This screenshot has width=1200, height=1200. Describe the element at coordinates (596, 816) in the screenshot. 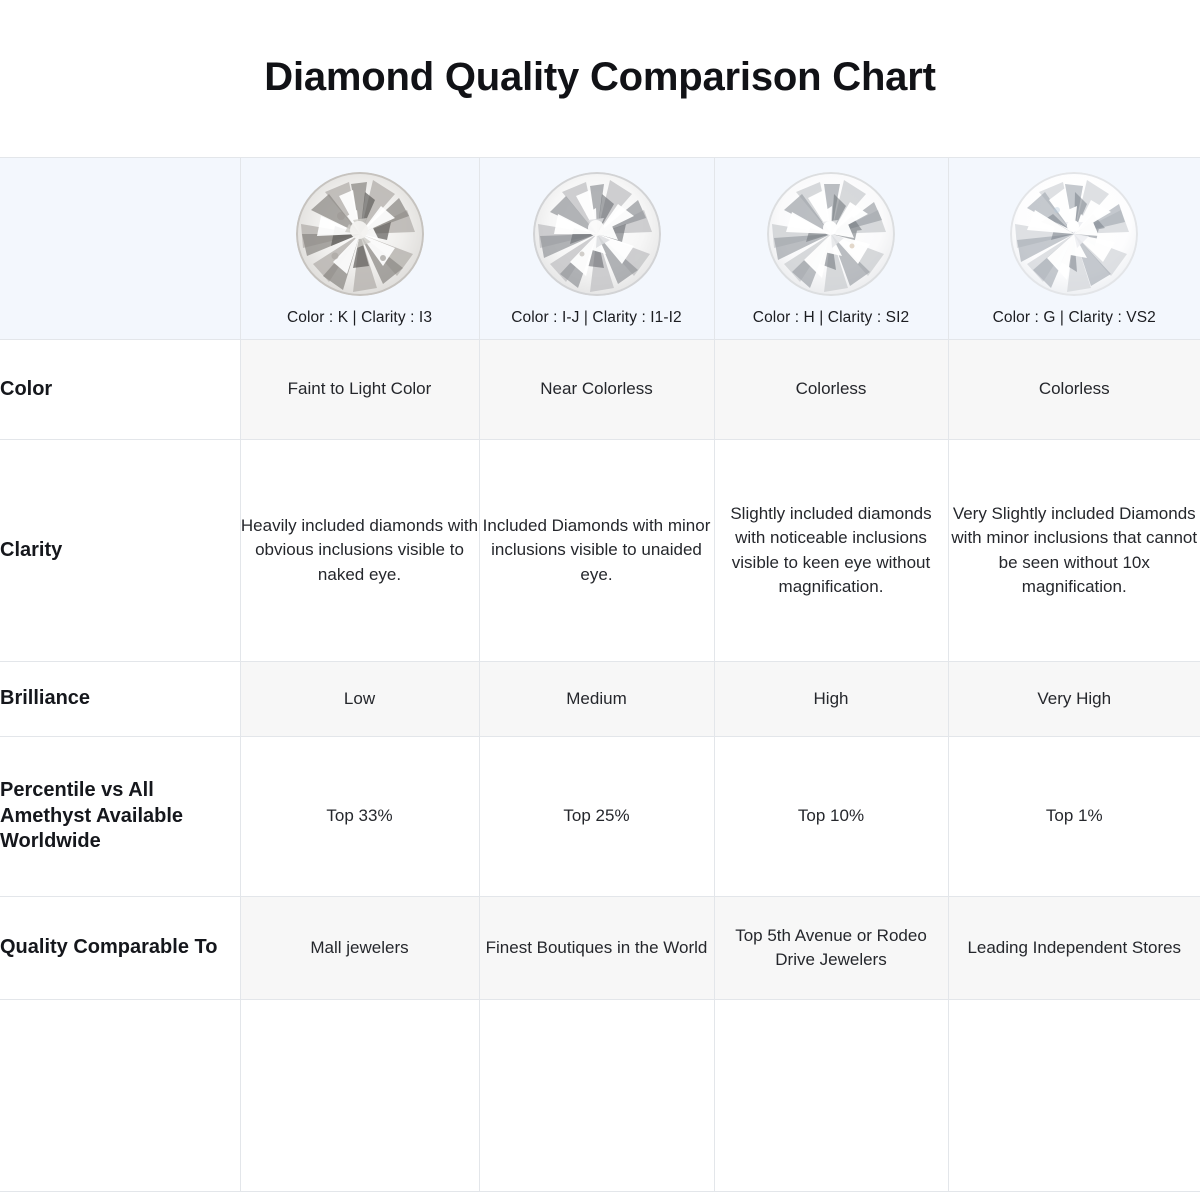

I see `cell-percentile-2: Top 25%` at that location.